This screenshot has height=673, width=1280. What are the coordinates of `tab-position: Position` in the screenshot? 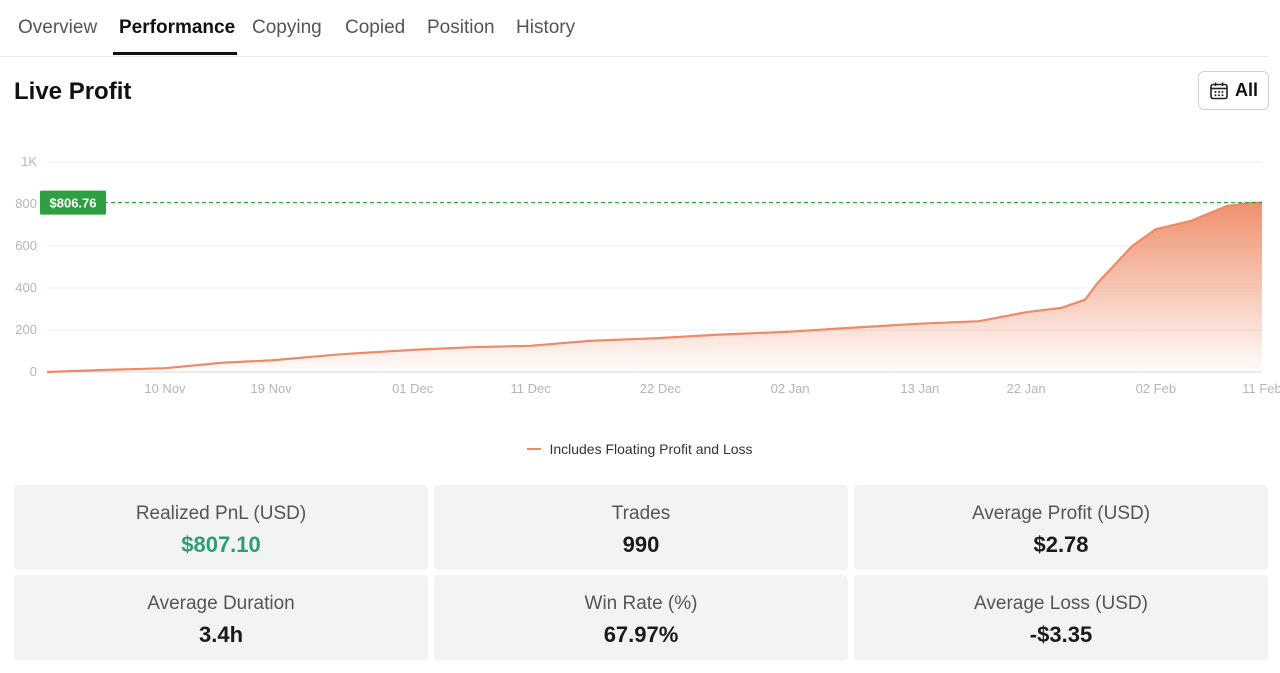 It's located at (461, 27).